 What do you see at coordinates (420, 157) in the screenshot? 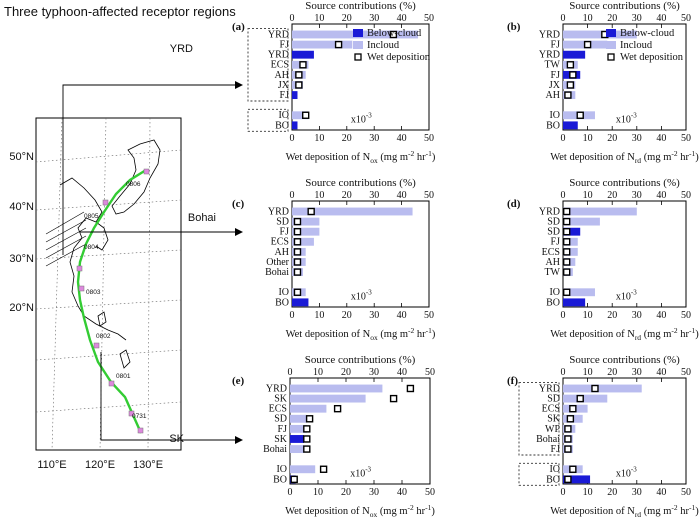
I see `axis-title-unit: hr` at bounding box center [420, 157].